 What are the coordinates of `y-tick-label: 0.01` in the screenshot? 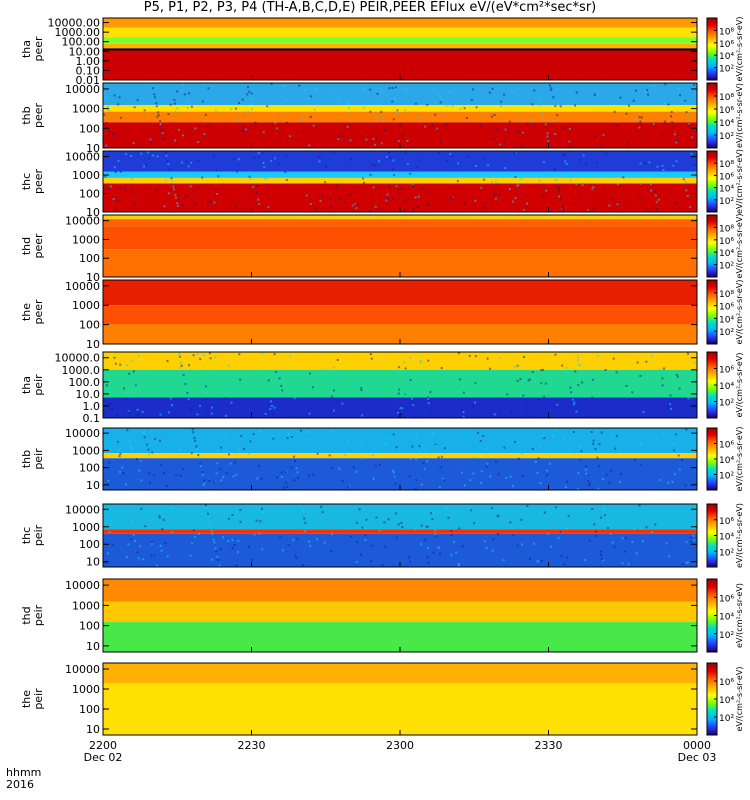 It's located at (88, 80).